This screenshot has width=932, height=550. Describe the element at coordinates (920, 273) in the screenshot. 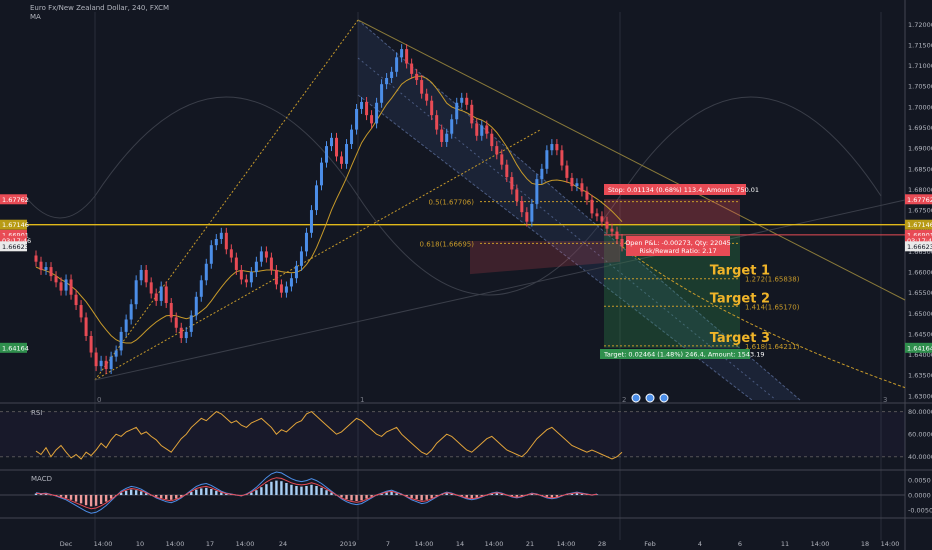

I see `price-tick: 1.66000` at that location.